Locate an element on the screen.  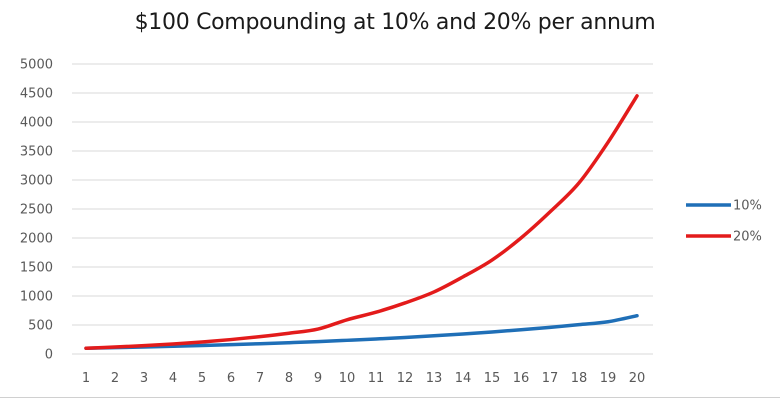
y-tick-label: 3000 is located at coordinates (36, 181).